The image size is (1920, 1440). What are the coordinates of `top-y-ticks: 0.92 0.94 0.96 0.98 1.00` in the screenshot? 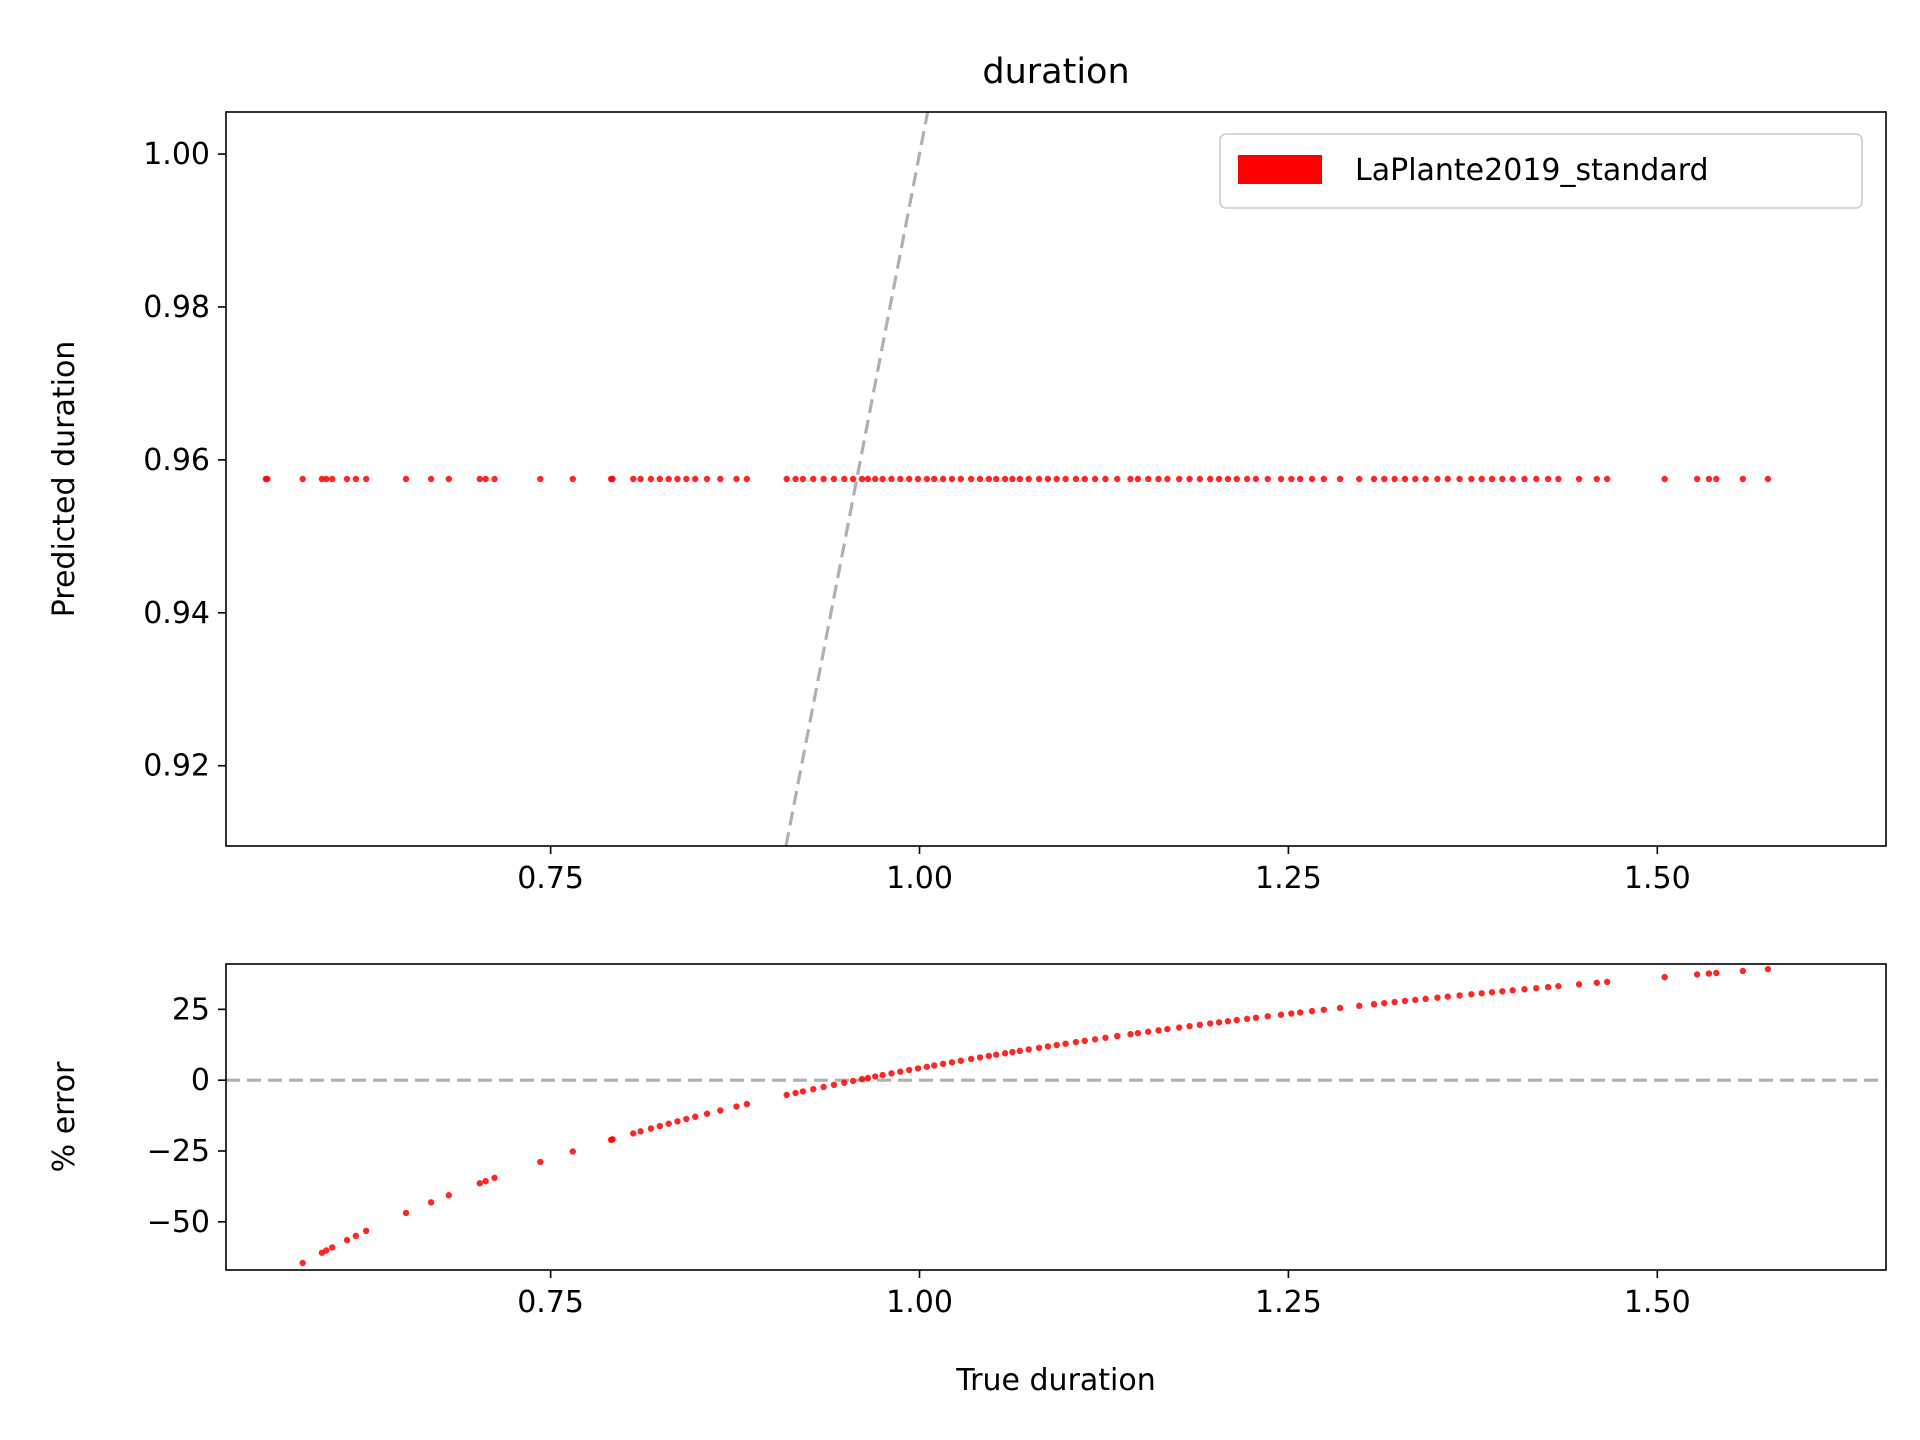 It's located at (184, 460).